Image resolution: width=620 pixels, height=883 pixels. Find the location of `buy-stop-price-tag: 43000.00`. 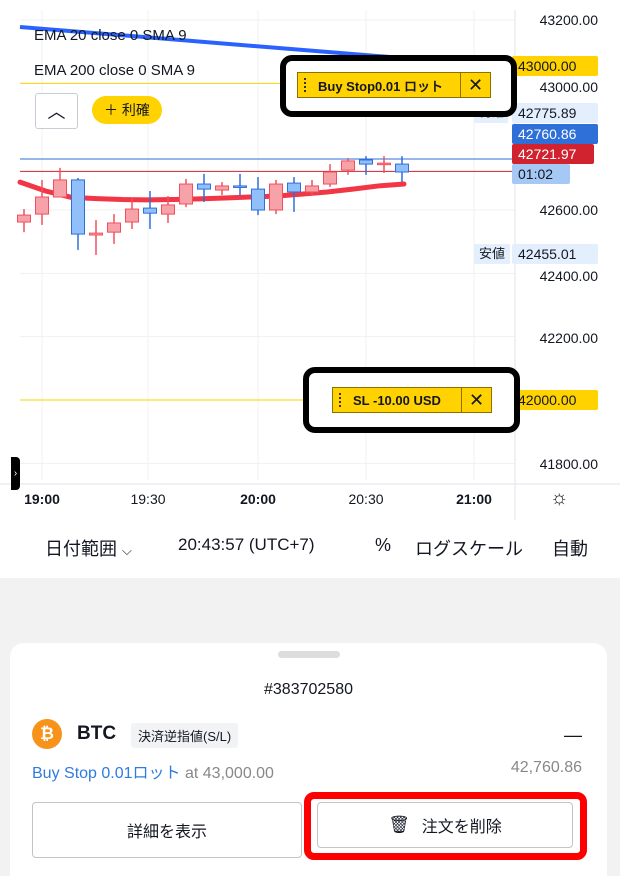

buy-stop-price-tag: 43000.00 is located at coordinates (555, 66).